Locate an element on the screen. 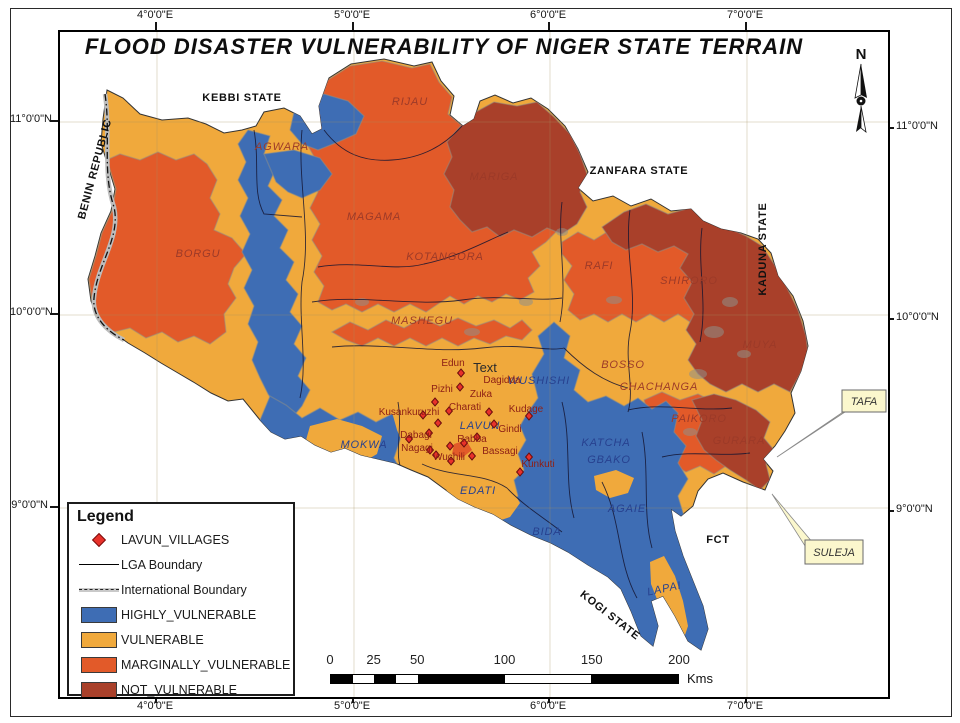 The height and width of the screenshot is (723, 960). village-label: Dabagi is located at coordinates (416, 435).